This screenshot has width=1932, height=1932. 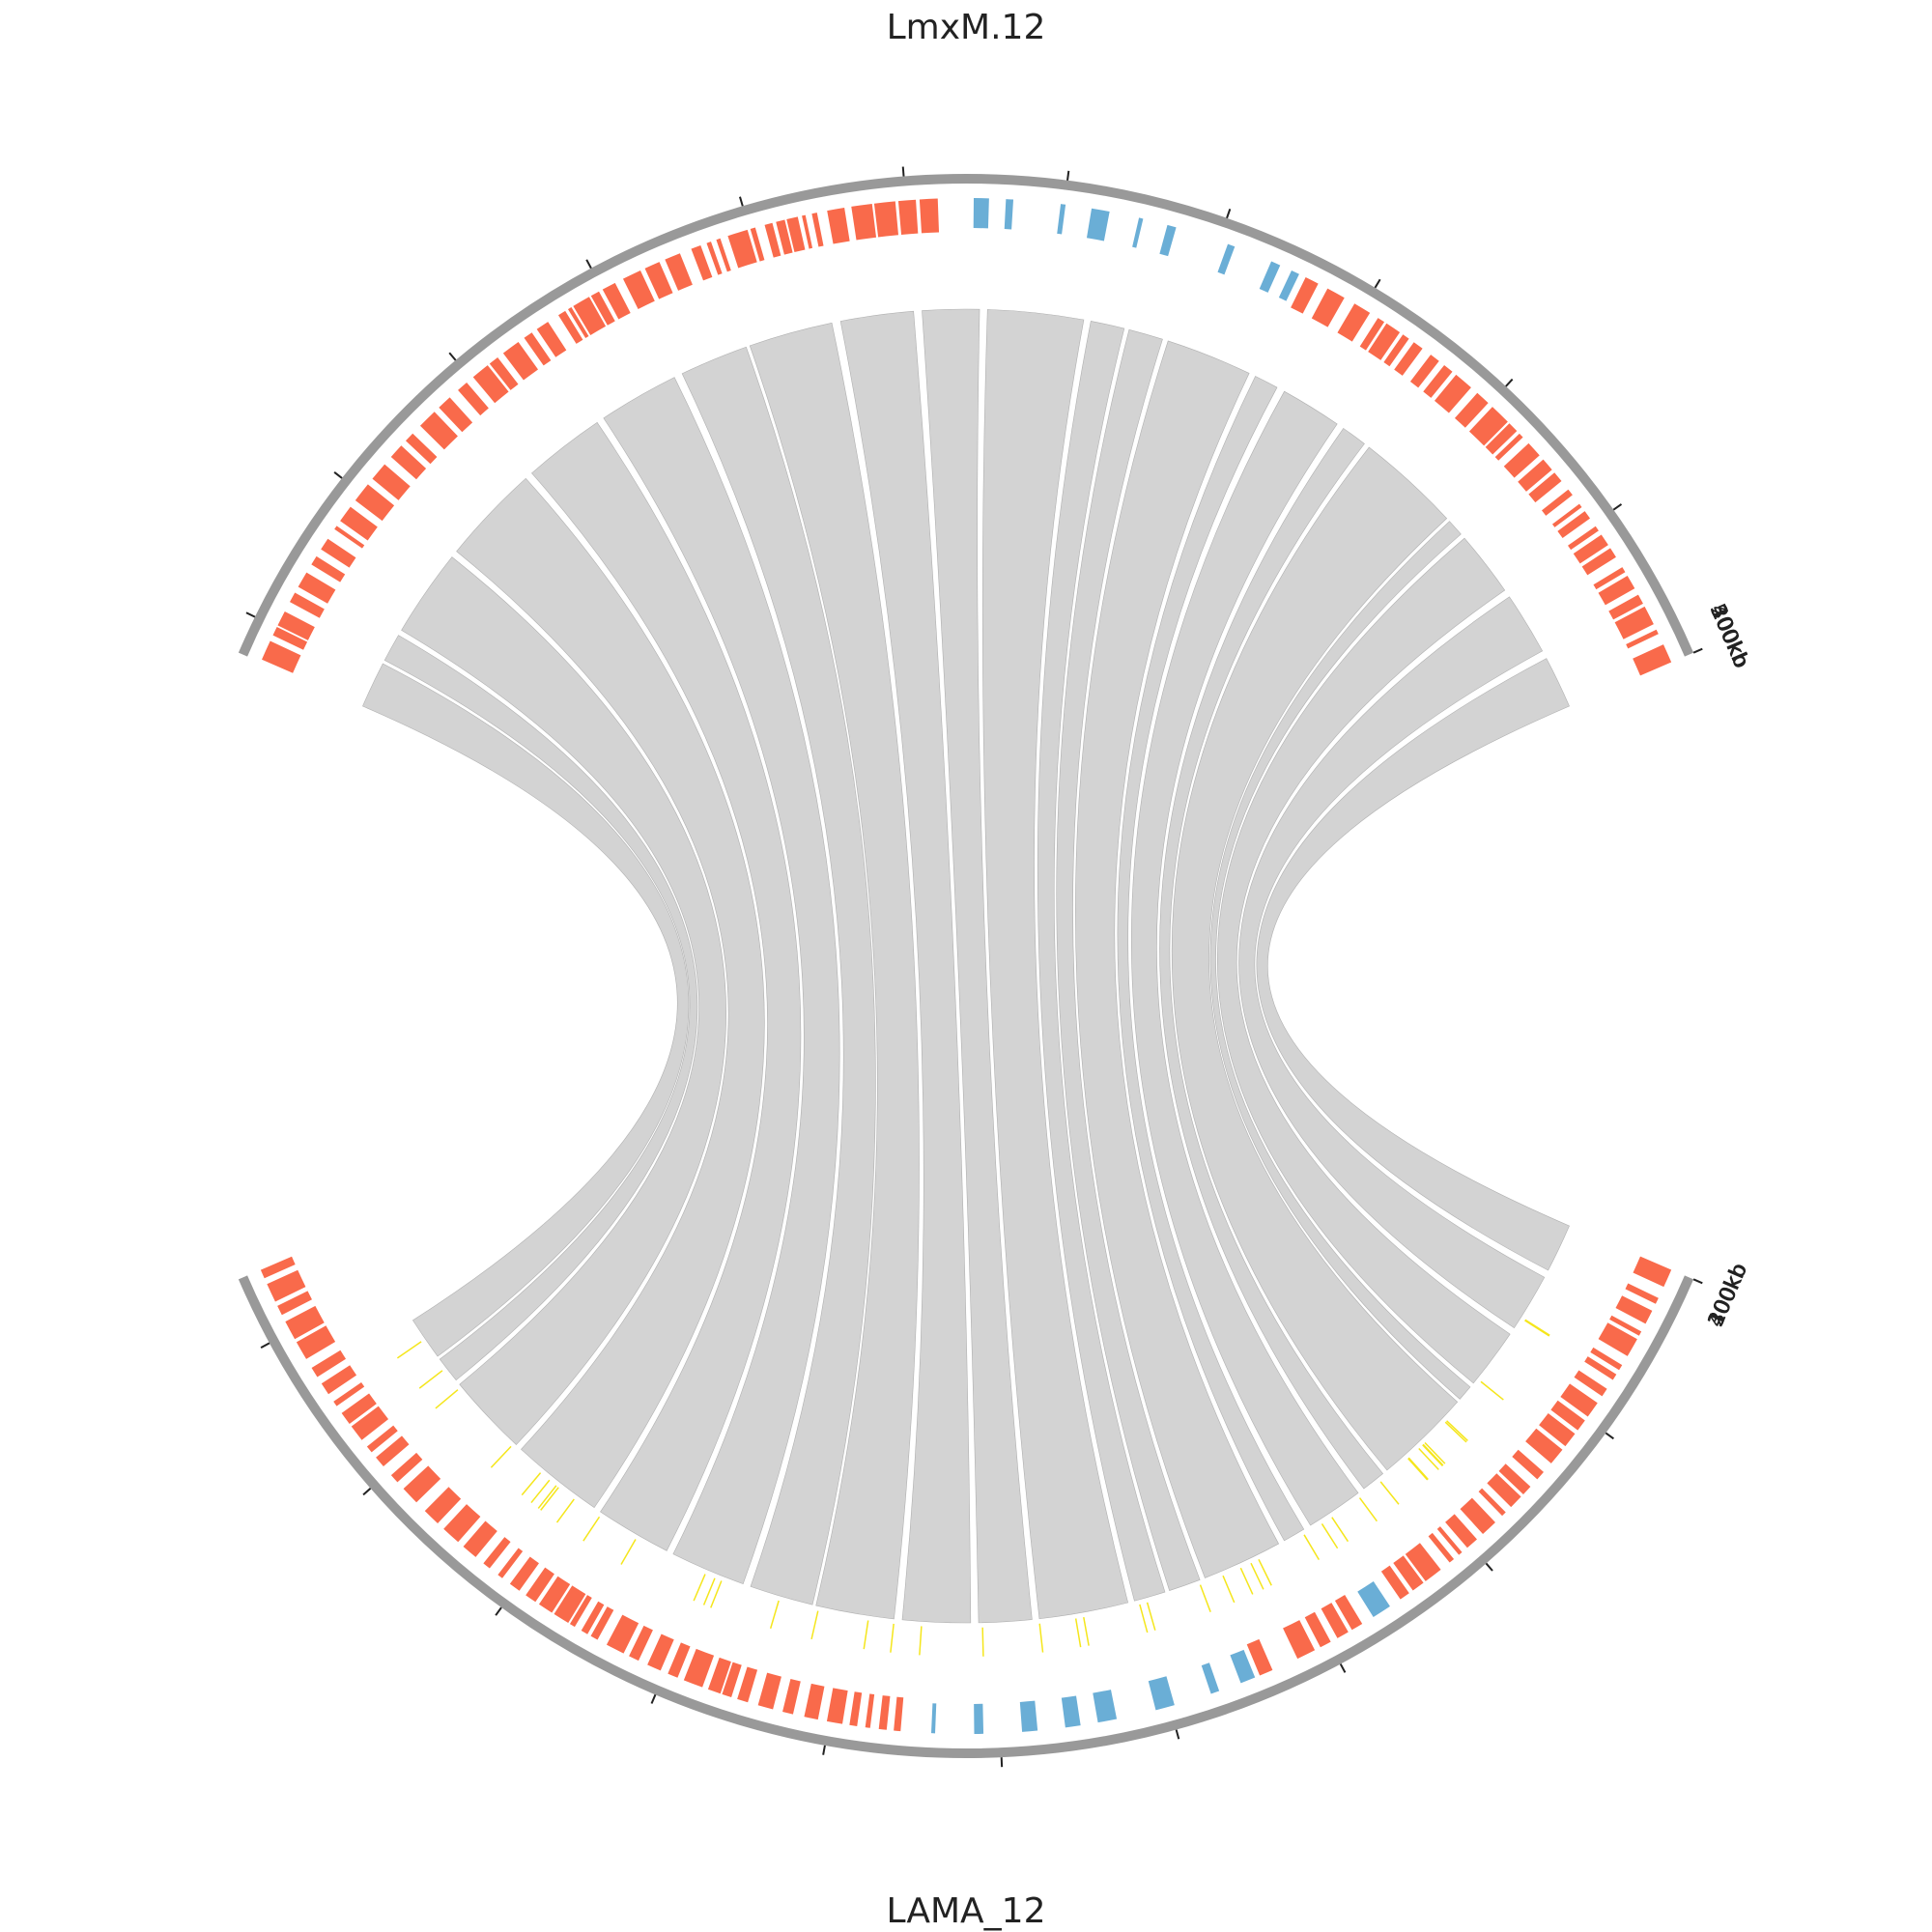 I want to click on bottom-minor-feature-track, so click(x=973, y=1488).